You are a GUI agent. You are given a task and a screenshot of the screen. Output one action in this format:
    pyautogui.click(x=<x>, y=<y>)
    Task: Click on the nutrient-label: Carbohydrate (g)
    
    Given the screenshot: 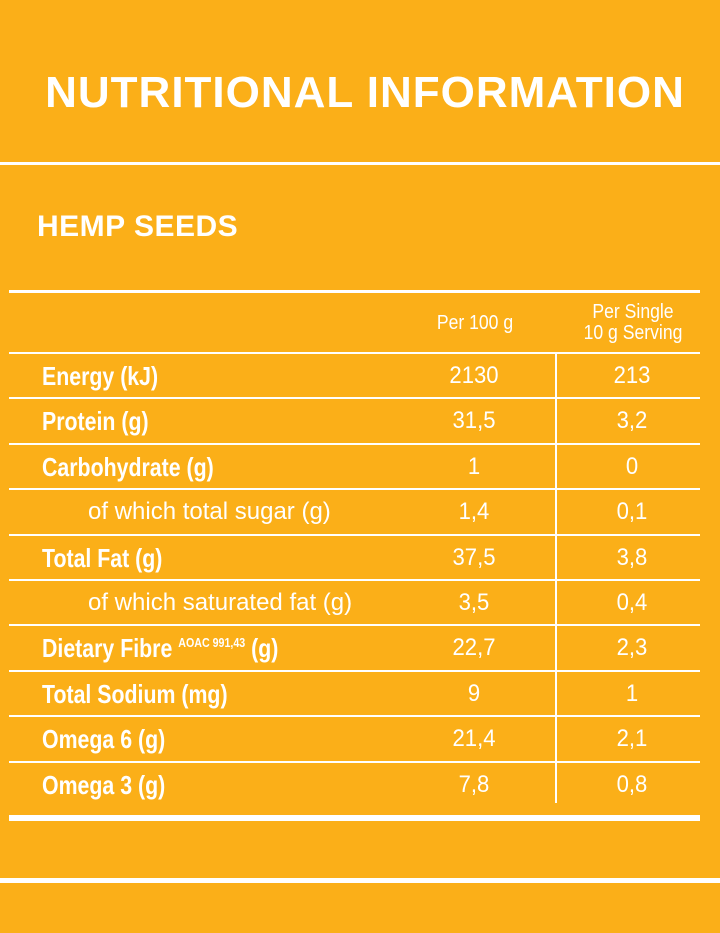 What is the action you would take?
    pyautogui.click(x=128, y=467)
    